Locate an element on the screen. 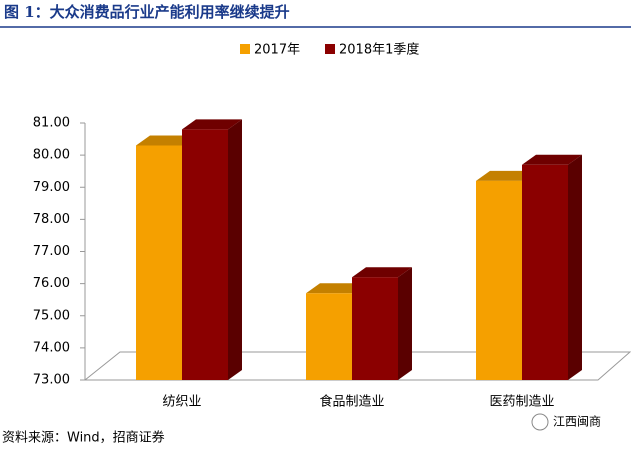  x-tick-label: 医药制造业 is located at coordinates (521, 402).